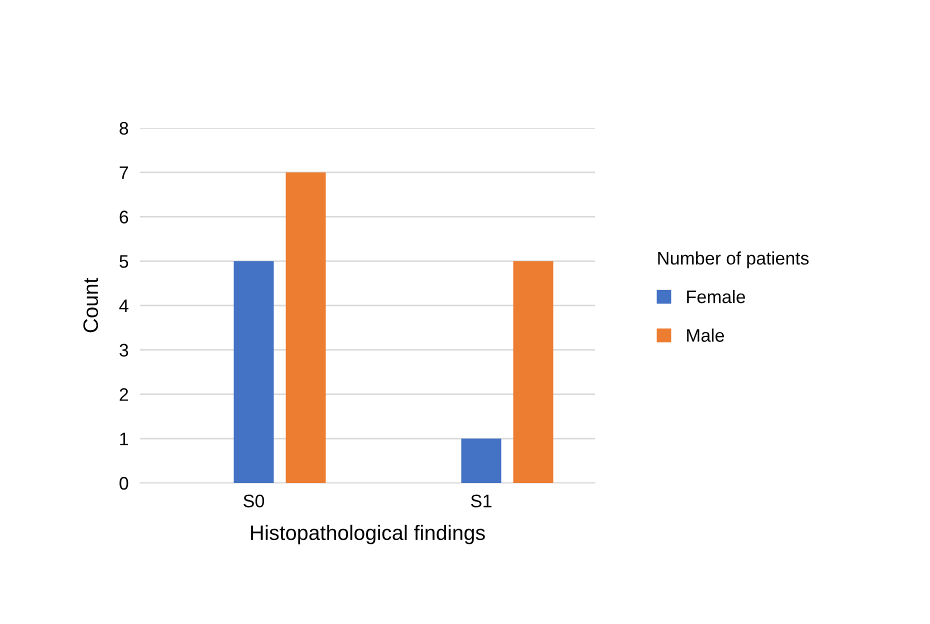 Image resolution: width=930 pixels, height=624 pixels. What do you see at coordinates (705, 335) in the screenshot?
I see `legend-label: Male` at bounding box center [705, 335].